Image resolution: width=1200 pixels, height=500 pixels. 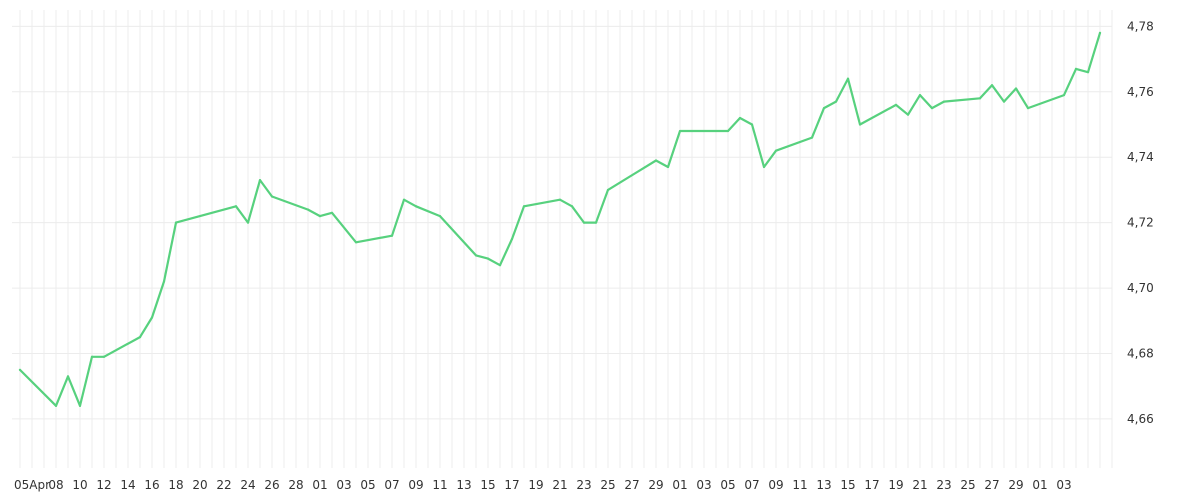 What do you see at coordinates (55, 485) in the screenshot?
I see `x-tick-label: 08` at bounding box center [55, 485].